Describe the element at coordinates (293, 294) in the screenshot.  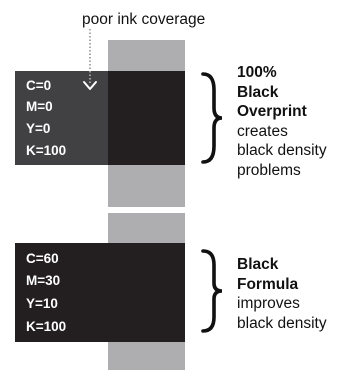
I see `bottom-callout-text: Black Formula improves black density` at that location.